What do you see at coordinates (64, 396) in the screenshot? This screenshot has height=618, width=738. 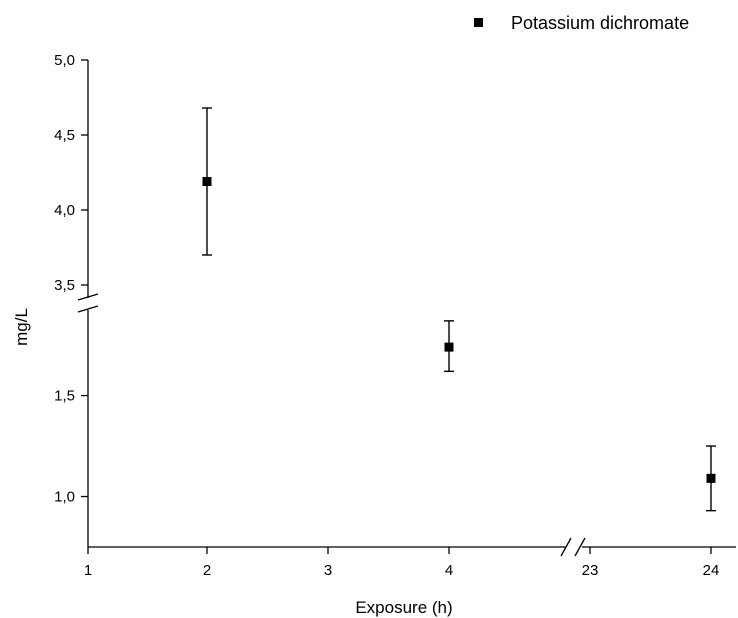 I see `y-tick-label: 1,5` at bounding box center [64, 396].